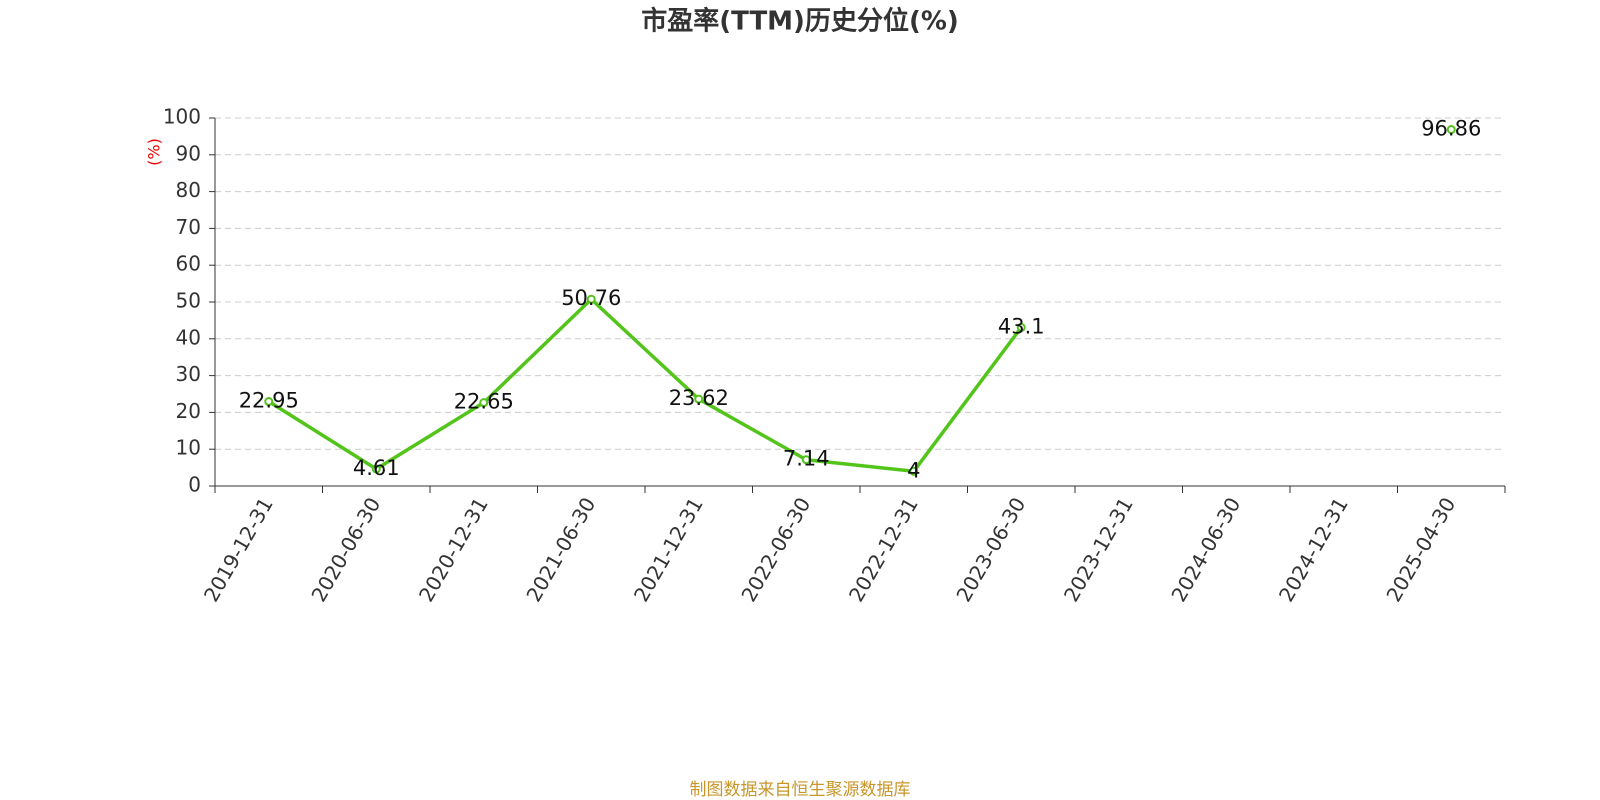 Image resolution: width=1600 pixels, height=800 pixels. Describe the element at coordinates (188, 448) in the screenshot. I see `y-tick-label: 10` at that location.